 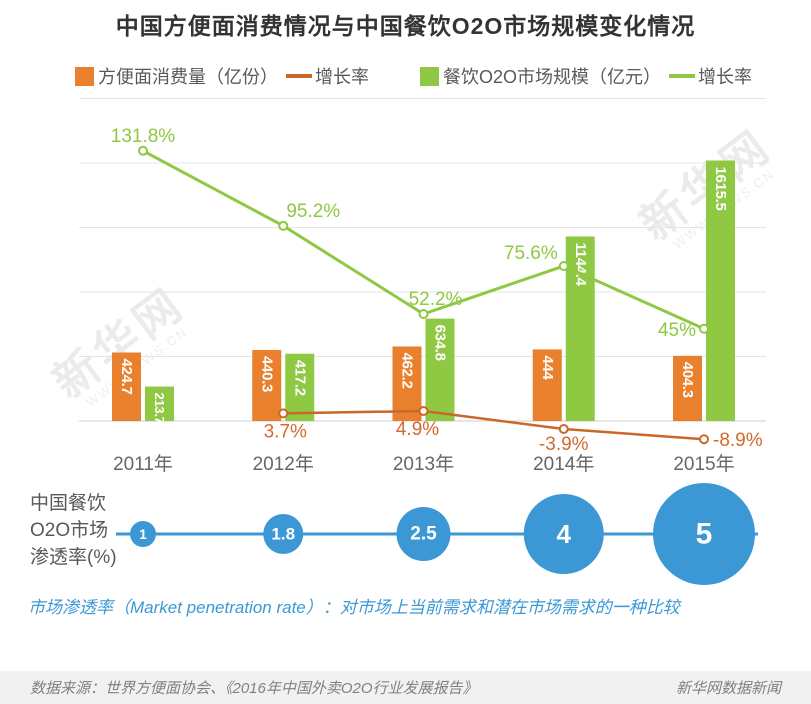 I want to click on penetration-bubble-value: 1, so click(x=143, y=534).